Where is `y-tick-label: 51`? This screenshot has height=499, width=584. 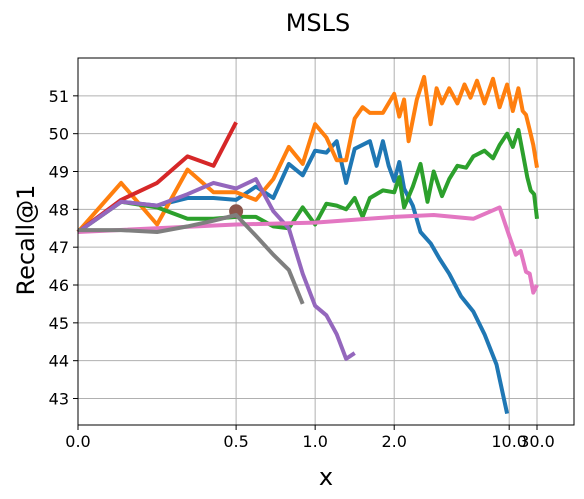 y-tick-label: 51 is located at coordinates (59, 96).